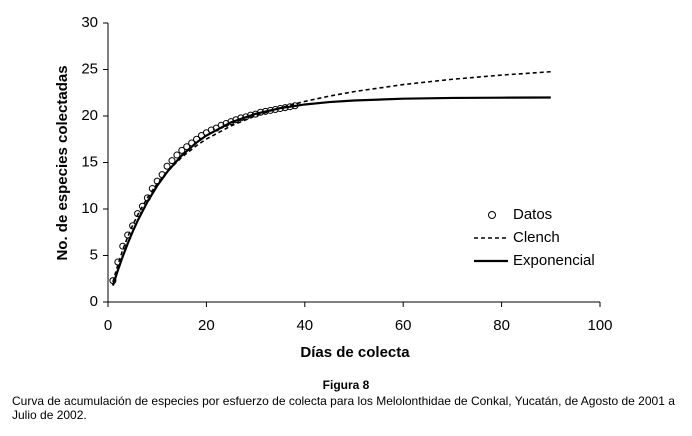 The height and width of the screenshot is (436, 692). Describe the element at coordinates (536, 237) in the screenshot. I see `legend-label: Clench` at that location.